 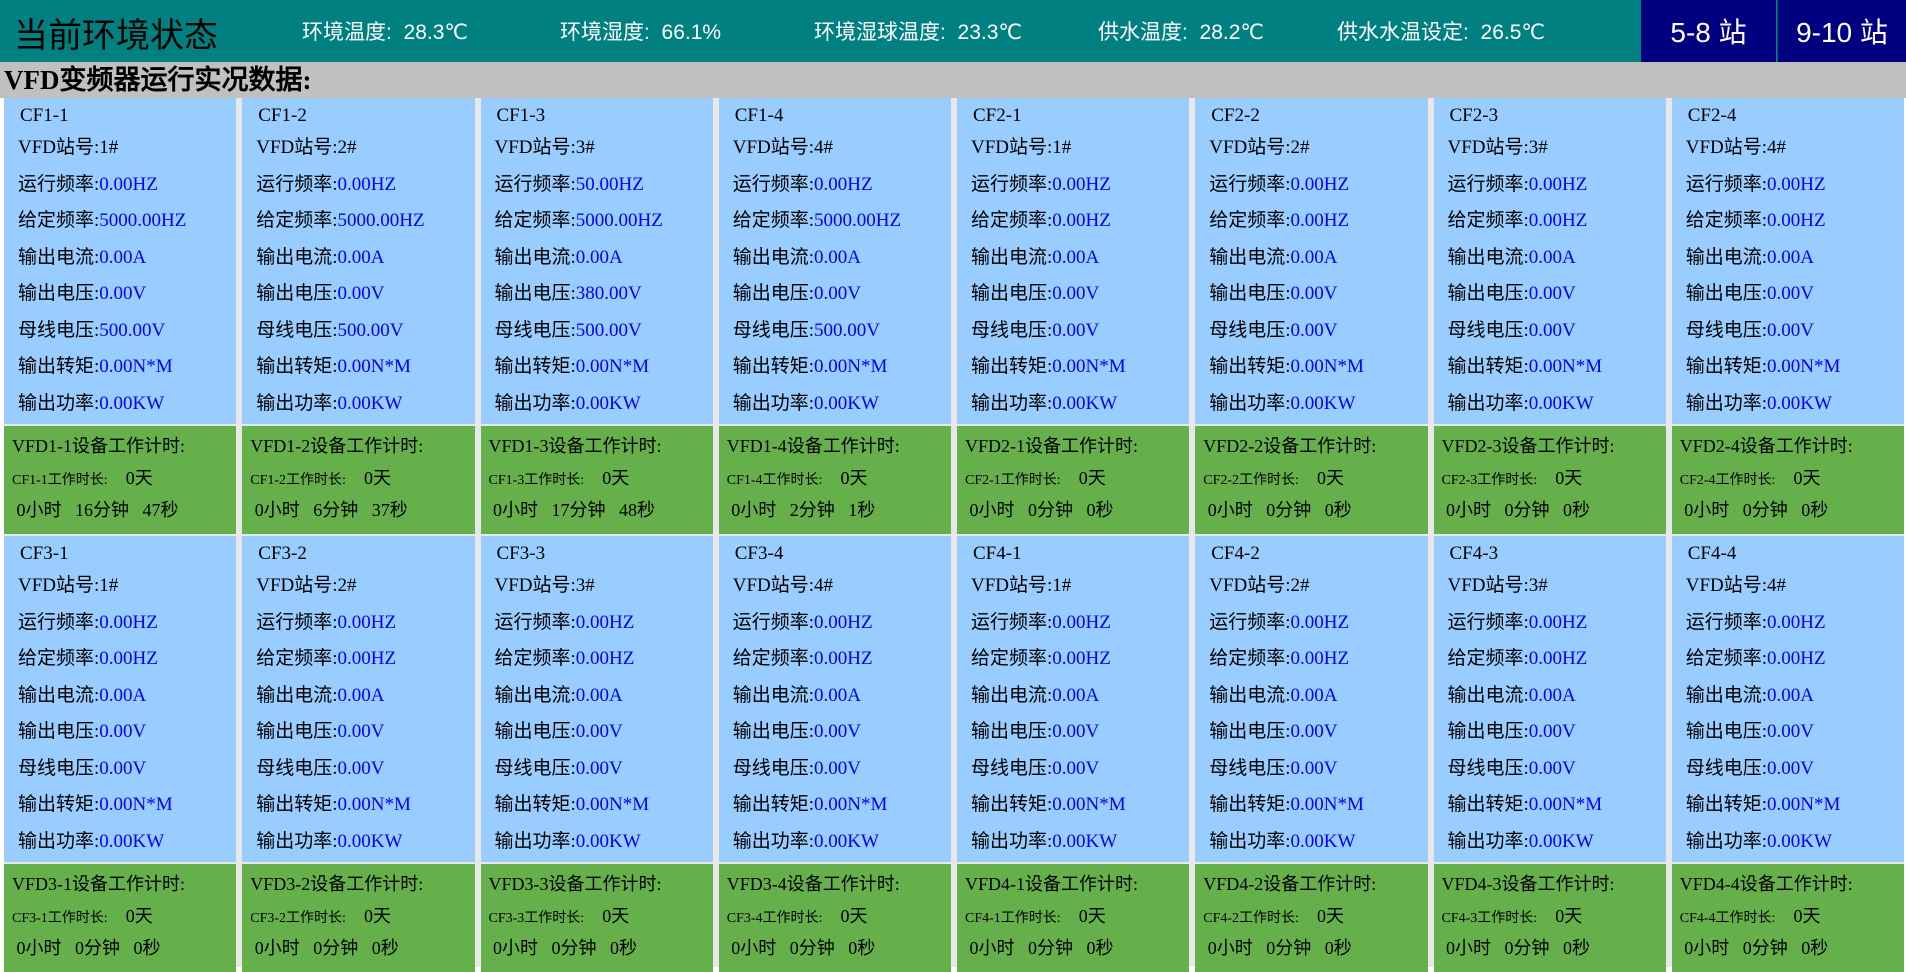 I want to click on env-label: 环境湿度:, so click(x=605, y=32).